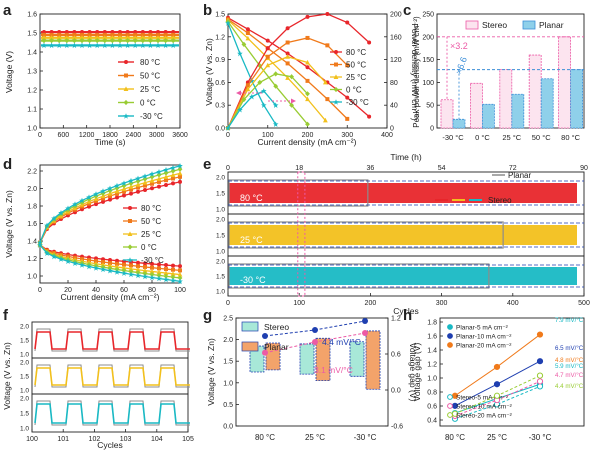 This screenshot has height=452, width=600. I want to click on data-point, so click(497, 395).